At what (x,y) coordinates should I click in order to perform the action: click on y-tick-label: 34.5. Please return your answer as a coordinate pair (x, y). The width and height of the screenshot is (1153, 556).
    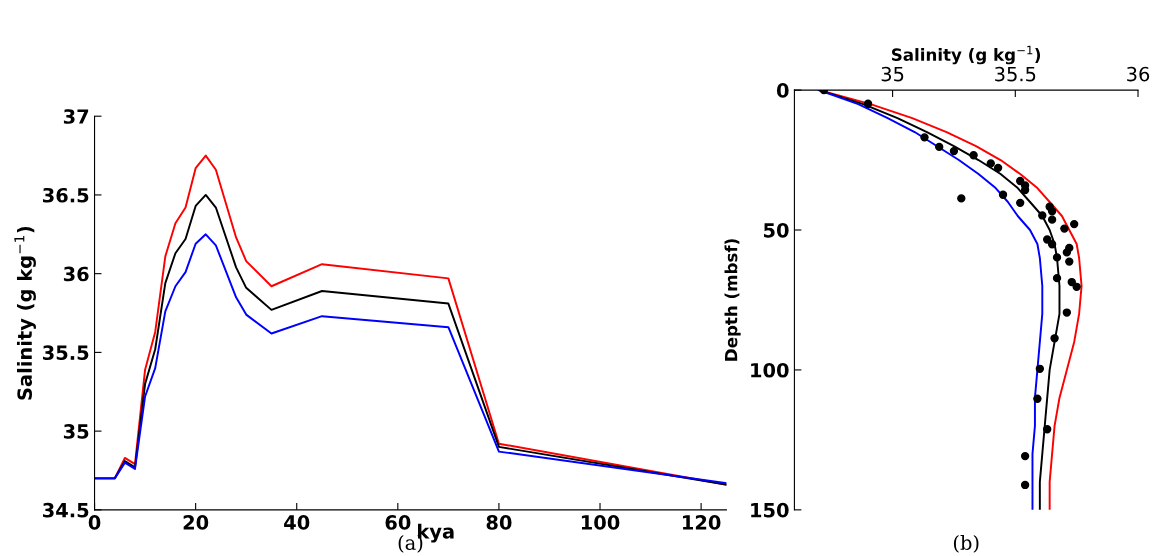
    Looking at the image, I should click on (66, 510).